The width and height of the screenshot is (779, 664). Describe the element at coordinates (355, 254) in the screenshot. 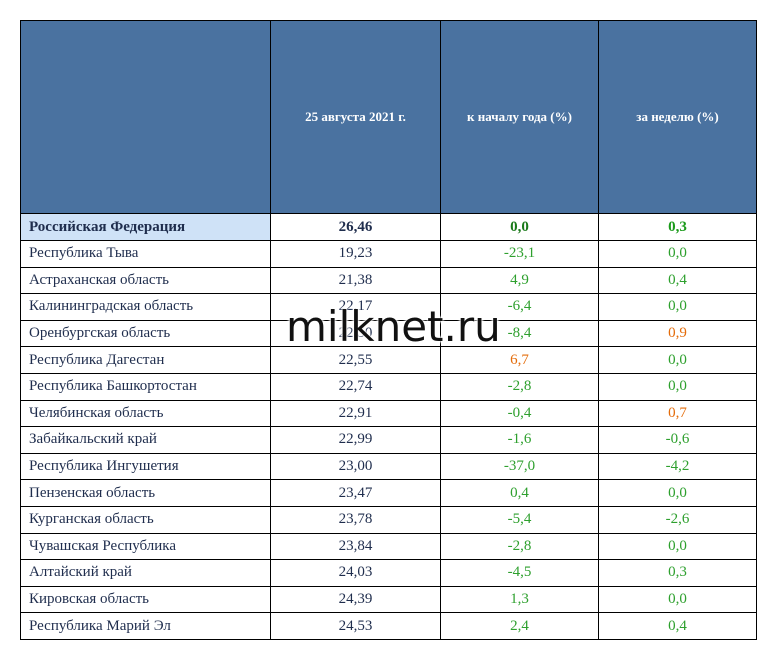

I see `value-cell: 19,23` at that location.